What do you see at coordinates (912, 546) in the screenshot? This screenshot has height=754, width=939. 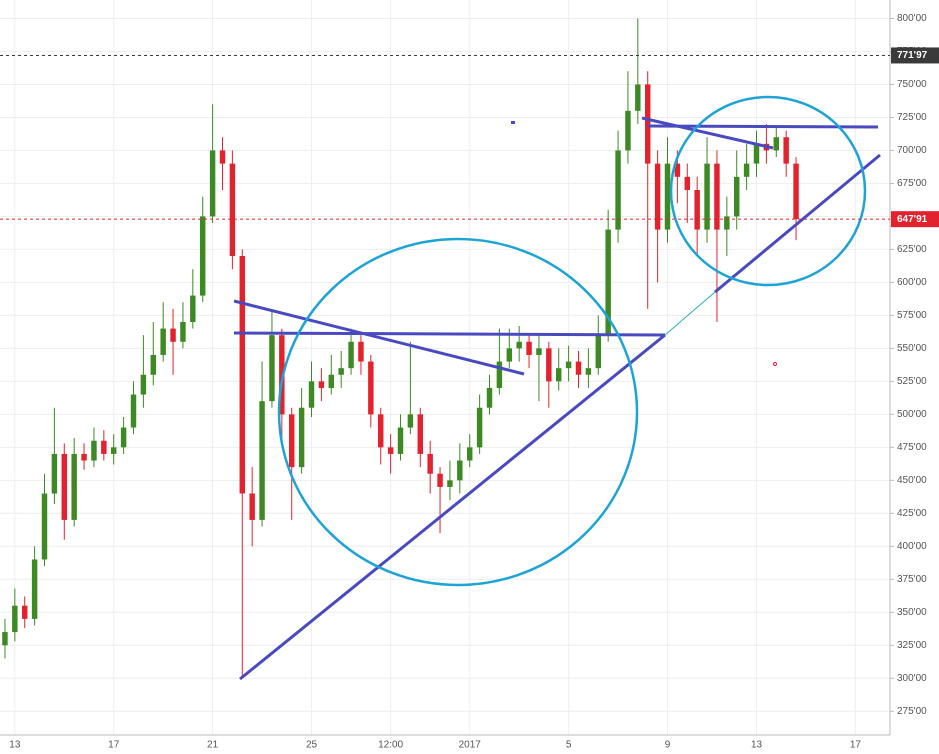 I see `y-tick-label: 400'00` at bounding box center [912, 546].